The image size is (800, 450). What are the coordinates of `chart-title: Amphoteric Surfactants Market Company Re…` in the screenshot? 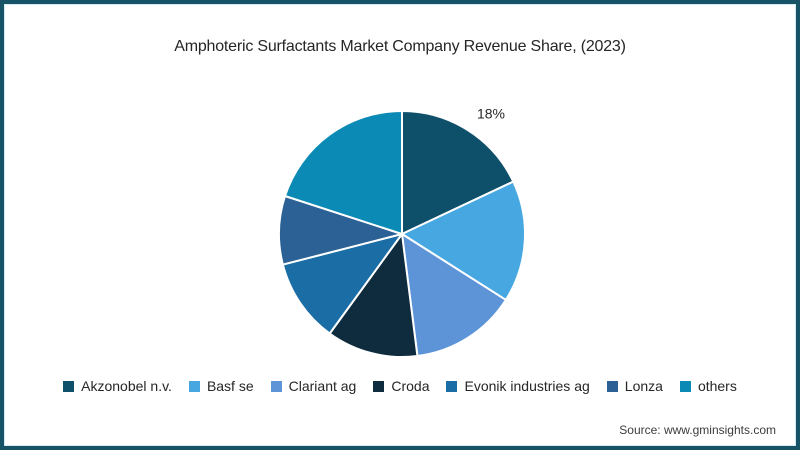 It's located at (400, 46).